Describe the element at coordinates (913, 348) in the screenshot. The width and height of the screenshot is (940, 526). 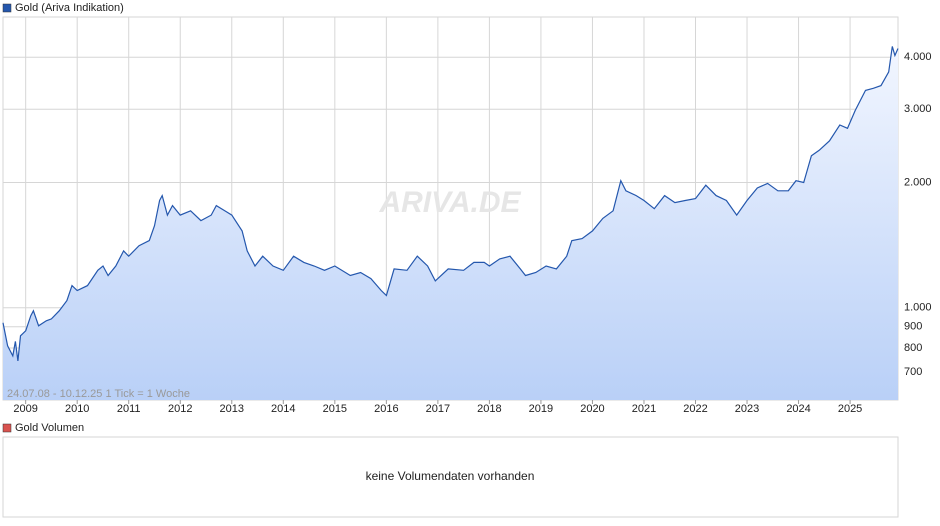
I see `y-tick-label: 800` at that location.